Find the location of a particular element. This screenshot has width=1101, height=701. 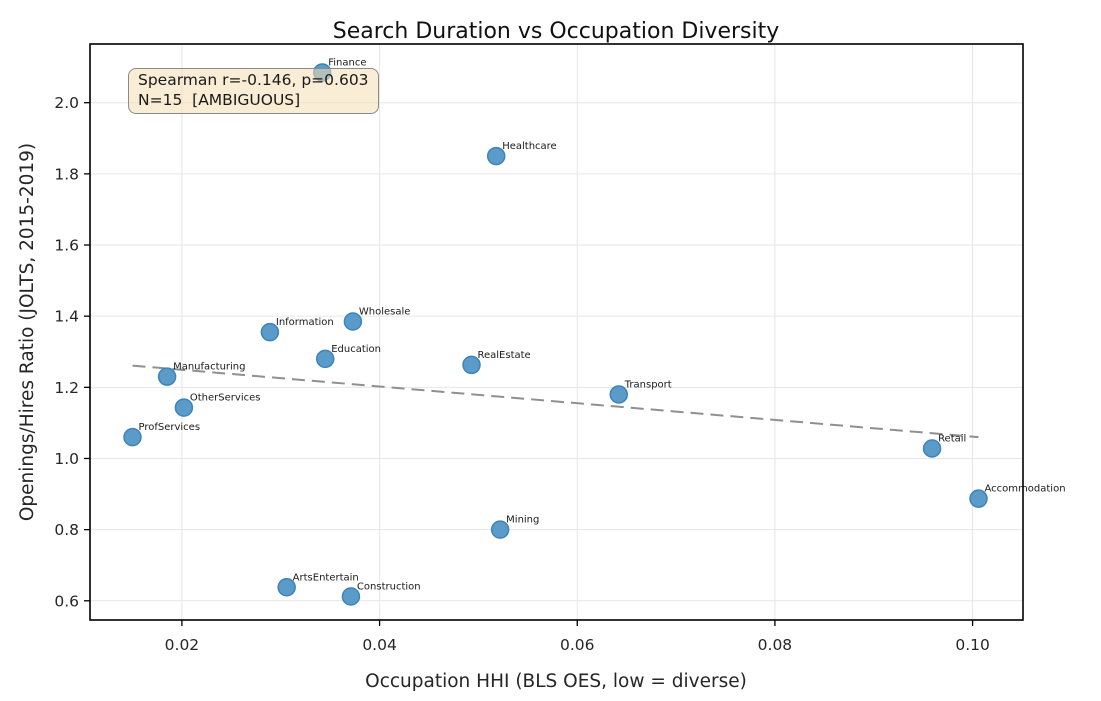

trend-line is located at coordinates (555, 401).